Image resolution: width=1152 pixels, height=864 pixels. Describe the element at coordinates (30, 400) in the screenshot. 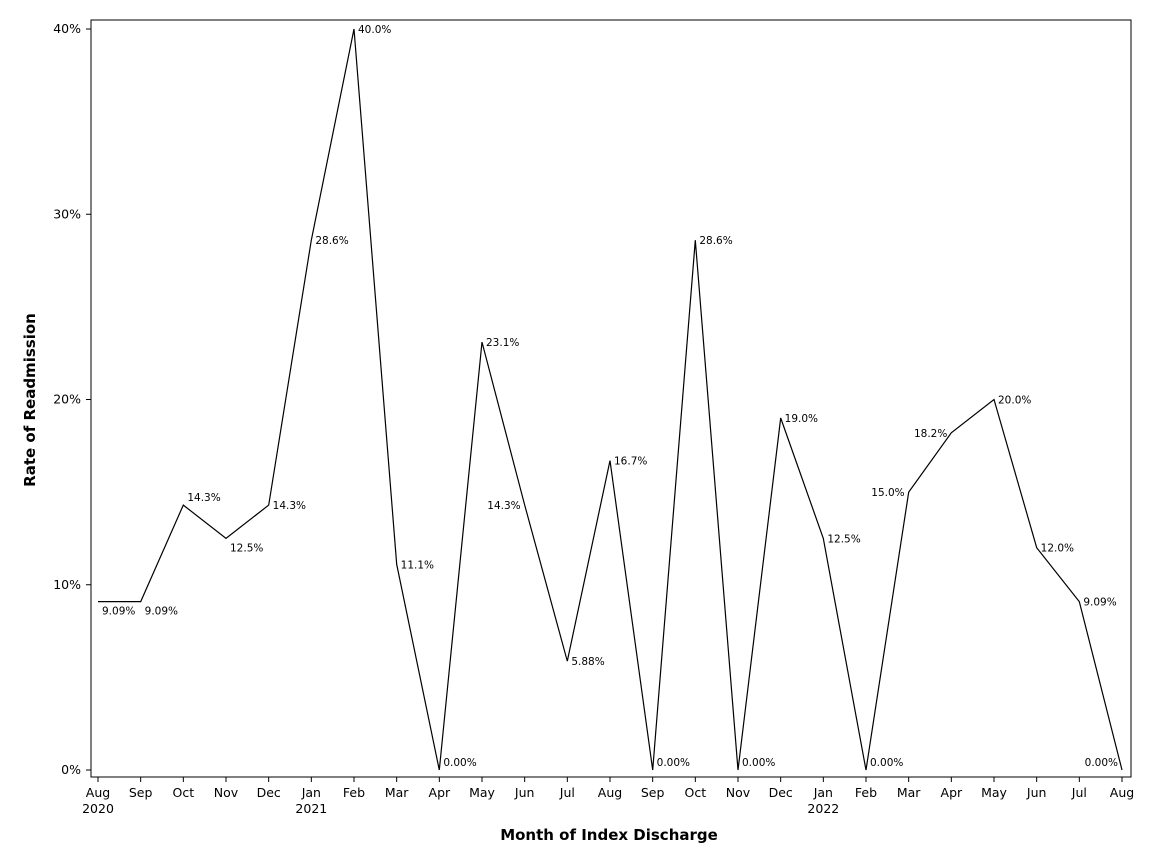

I see `y-axis-title: Rate of Readmission` at that location.